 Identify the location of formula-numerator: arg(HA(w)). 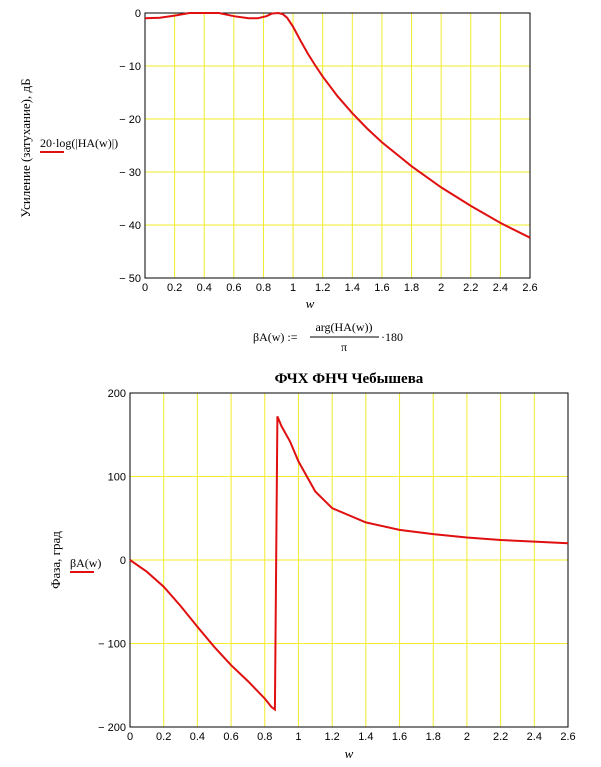
(343, 327).